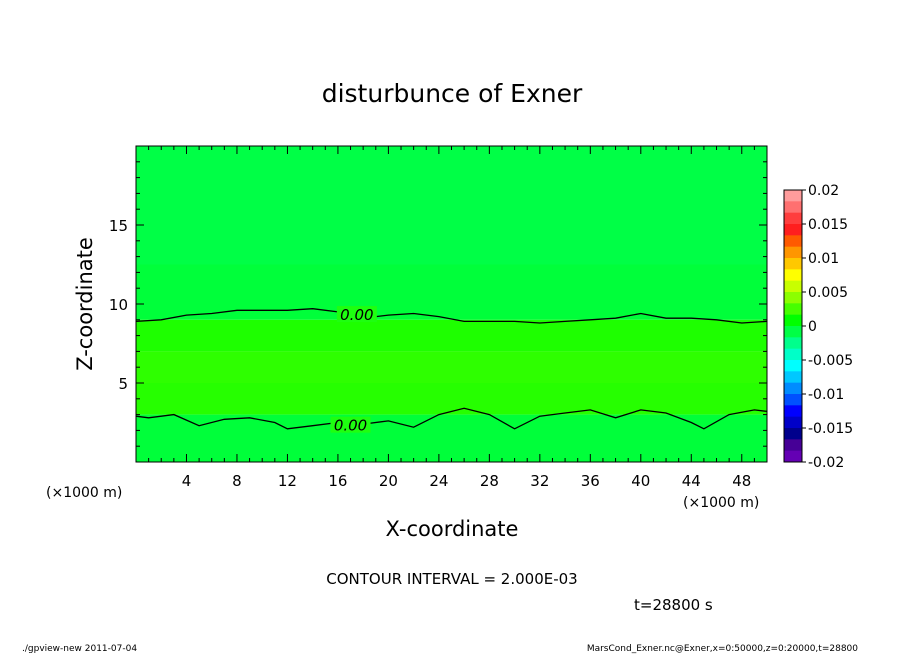 The image size is (904, 654). I want to click on colorbar-tick-label: -0.01, so click(826, 395).